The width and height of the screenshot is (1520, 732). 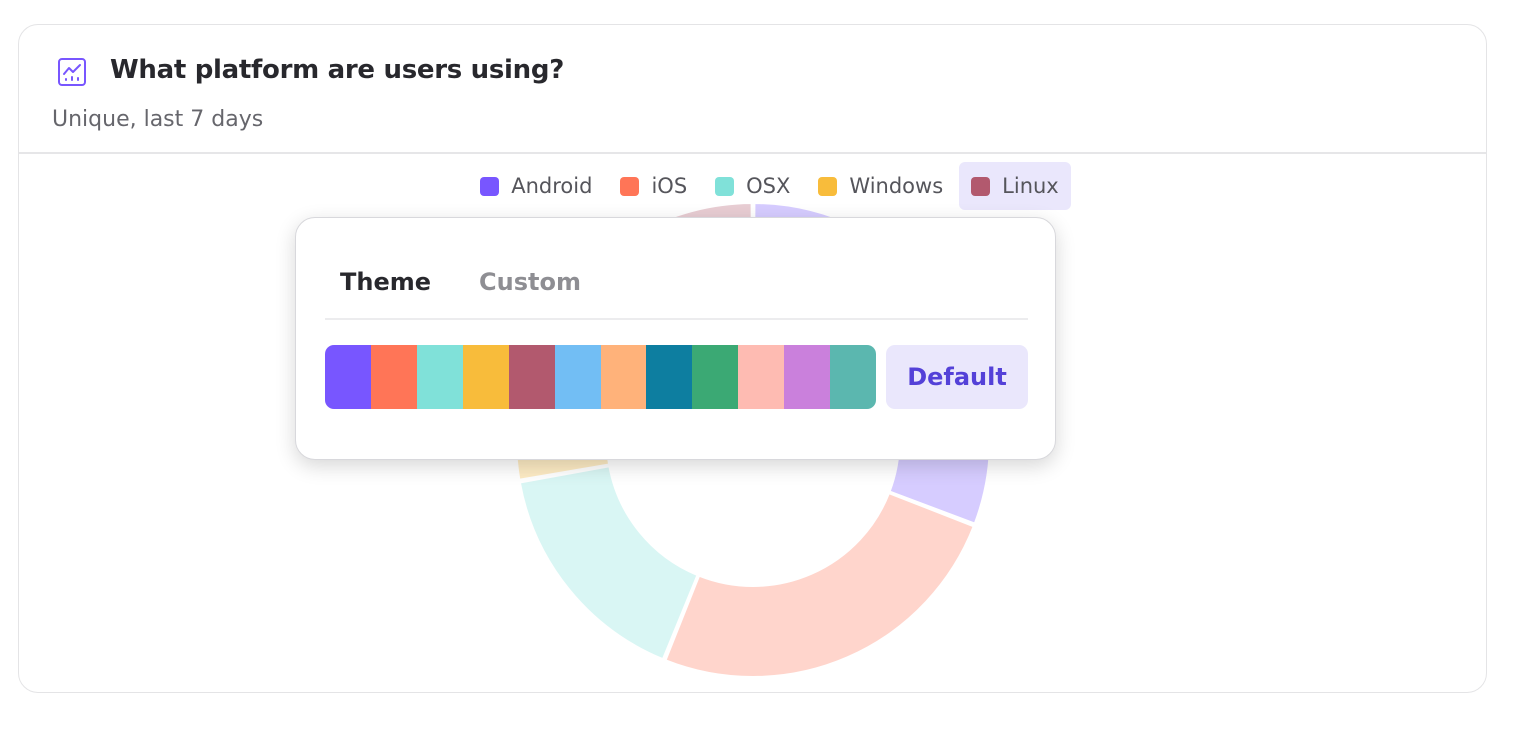 What do you see at coordinates (896, 186) in the screenshot?
I see `legend-label: Windows` at bounding box center [896, 186].